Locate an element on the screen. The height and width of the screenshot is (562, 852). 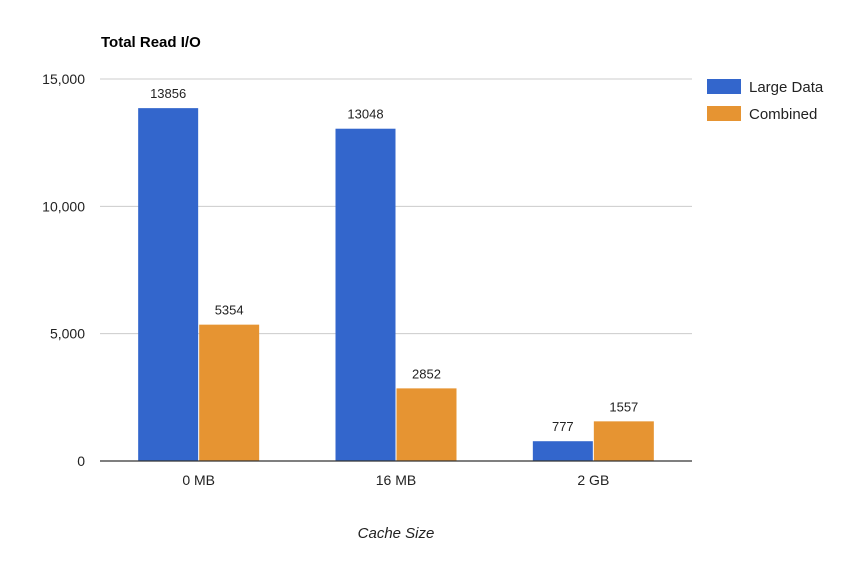
y-tick-label: 15,000 is located at coordinates (63, 79).